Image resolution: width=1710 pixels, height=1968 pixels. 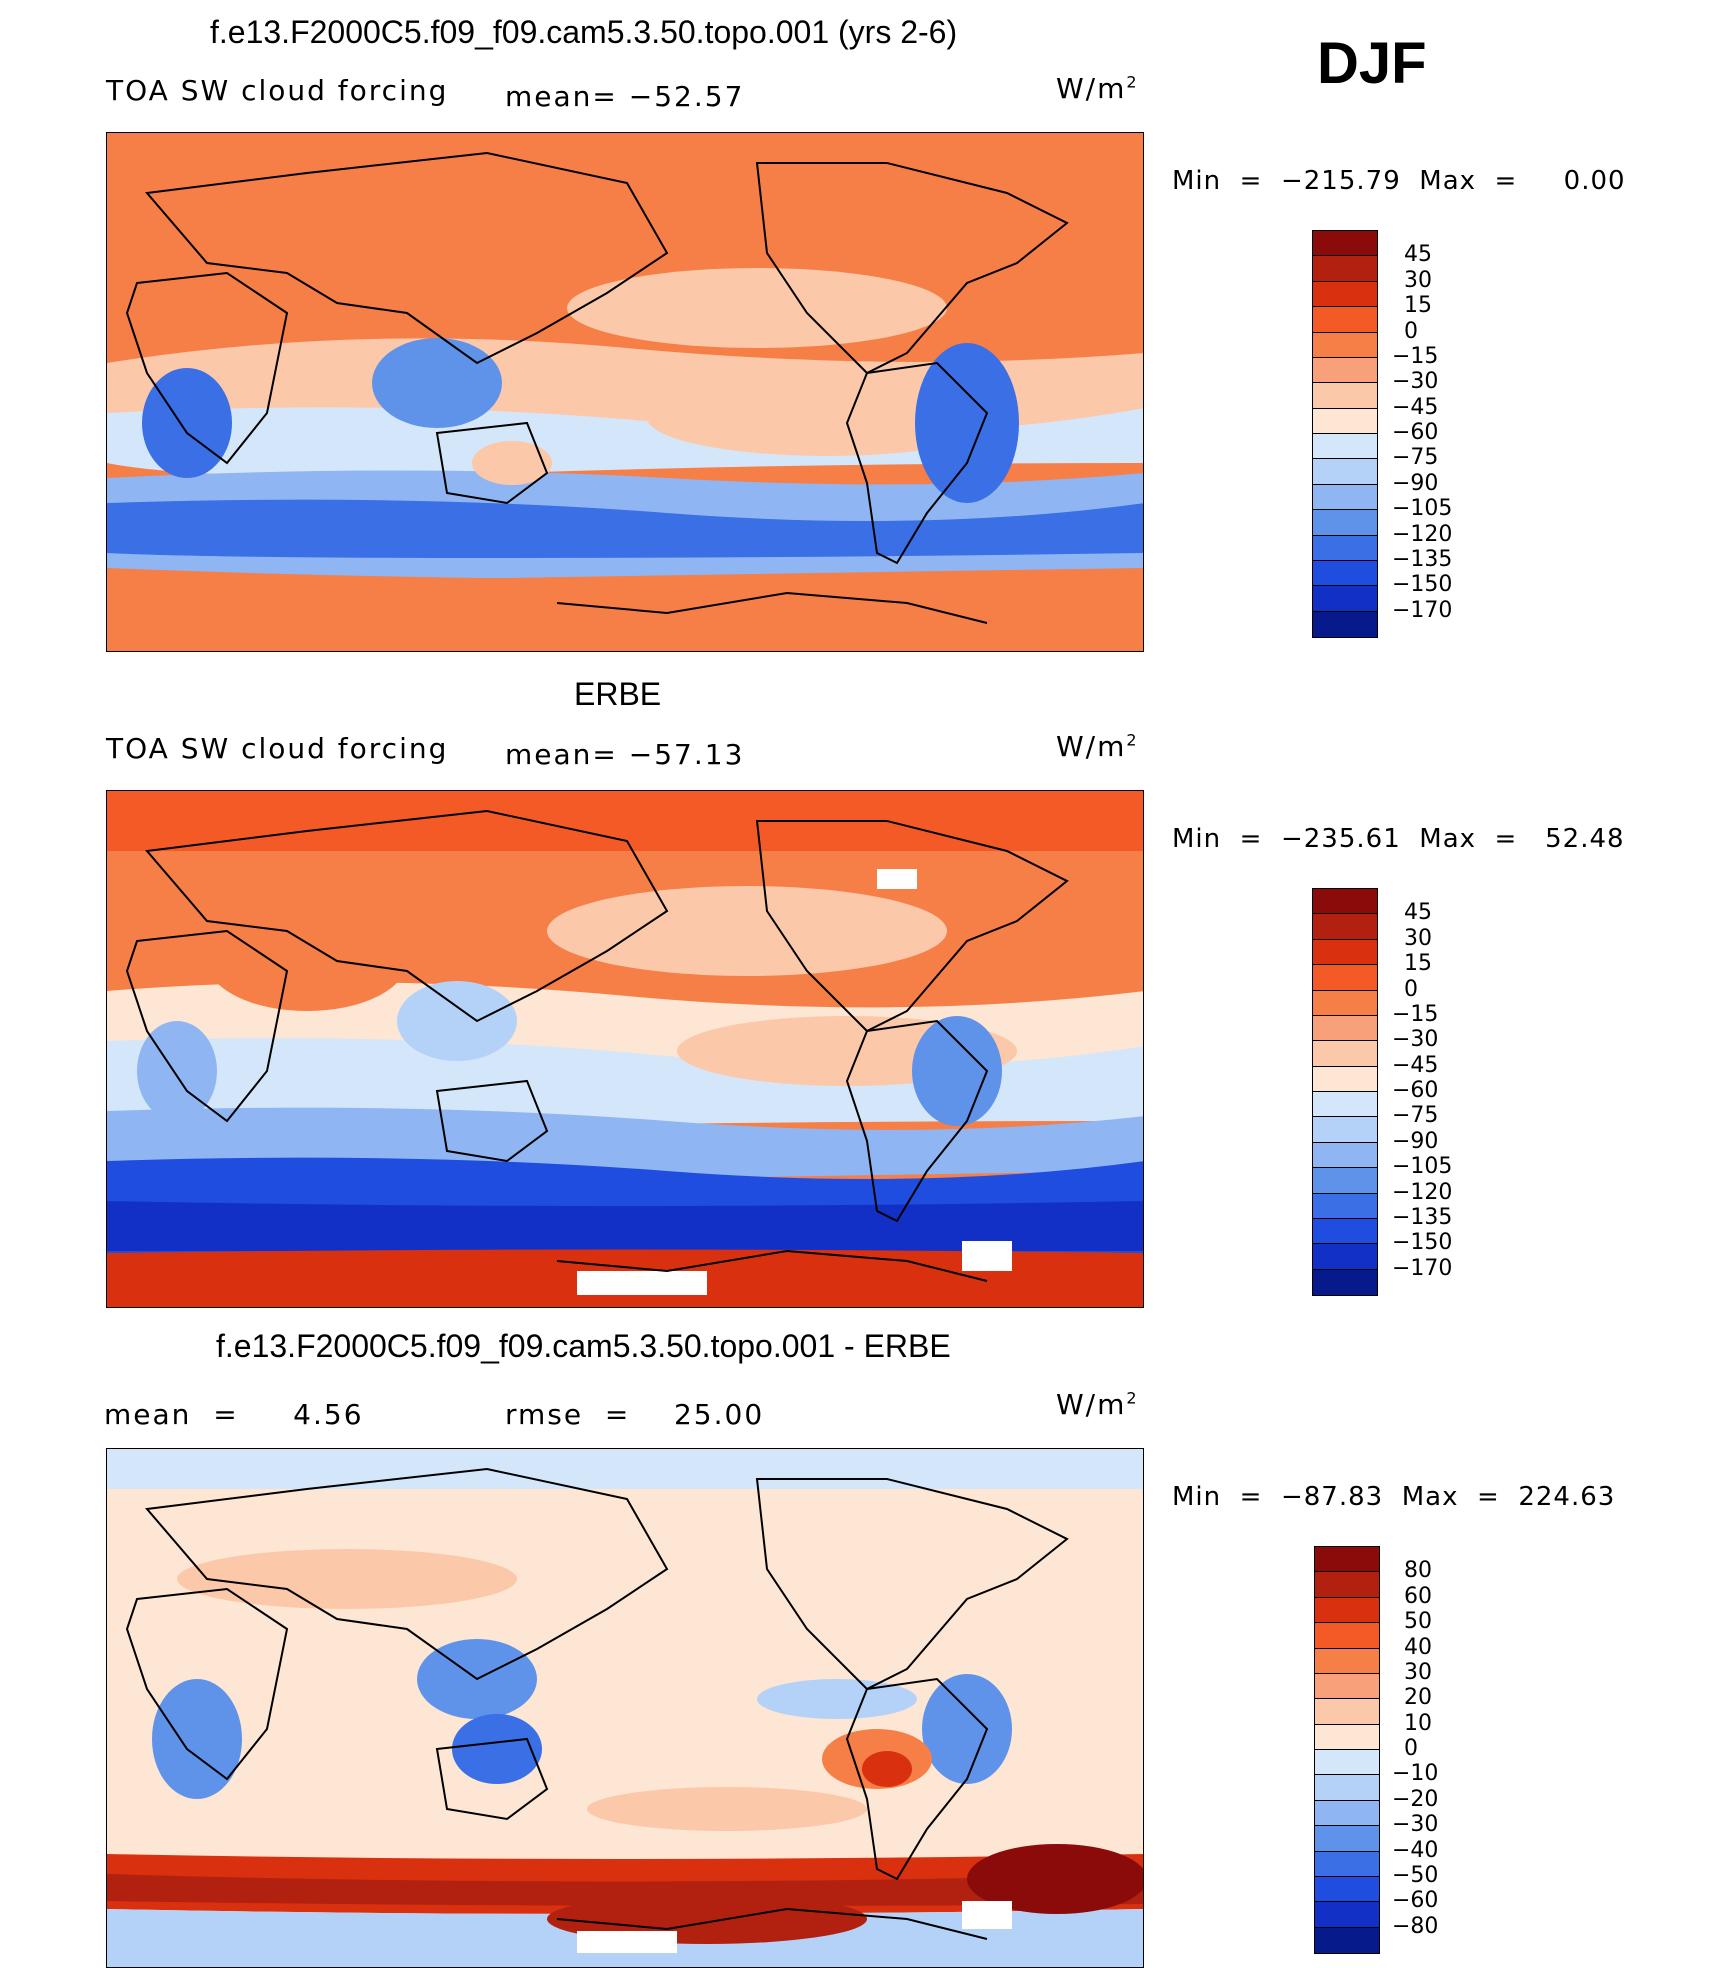 What do you see at coordinates (1418, 1622) in the screenshot?
I see `colorbar-tick-label: 50` at bounding box center [1418, 1622].